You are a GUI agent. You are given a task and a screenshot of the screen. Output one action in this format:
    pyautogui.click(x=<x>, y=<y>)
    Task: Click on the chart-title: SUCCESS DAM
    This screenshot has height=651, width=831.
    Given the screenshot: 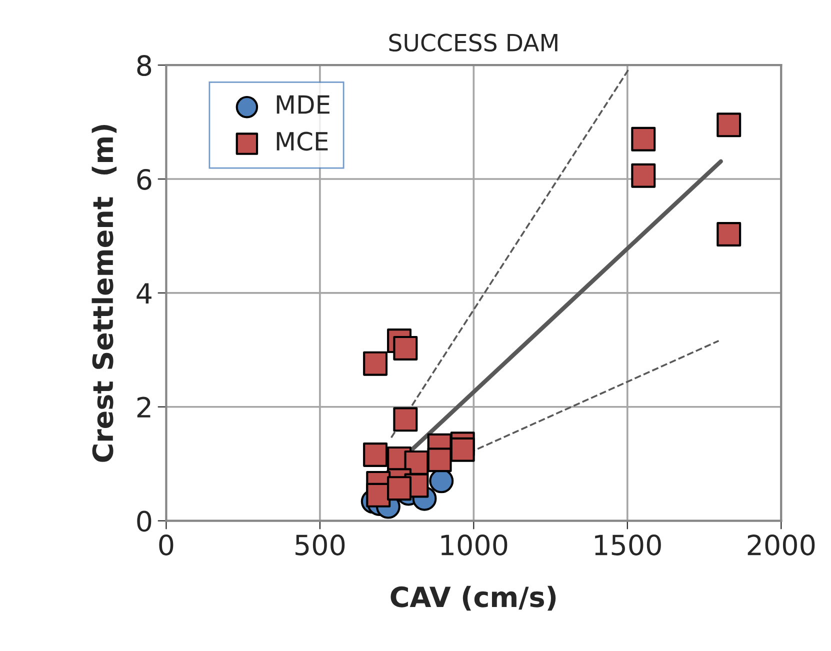 What is the action you would take?
    pyautogui.click(x=473, y=43)
    